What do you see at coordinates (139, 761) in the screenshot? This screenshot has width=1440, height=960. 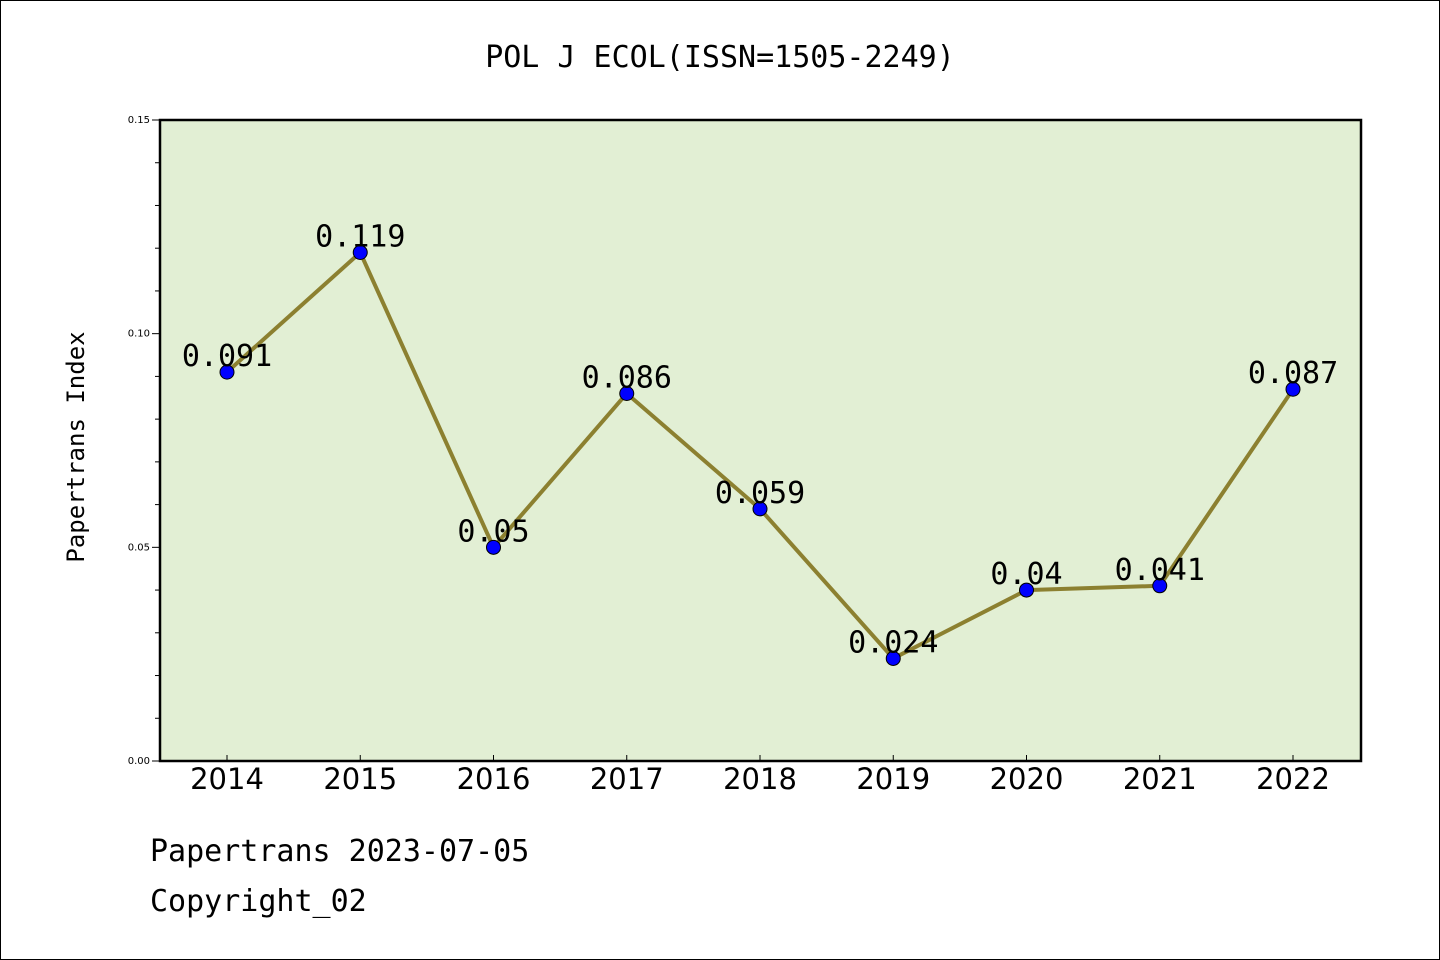 I see `y-tick-label: 0.00` at bounding box center [139, 761].